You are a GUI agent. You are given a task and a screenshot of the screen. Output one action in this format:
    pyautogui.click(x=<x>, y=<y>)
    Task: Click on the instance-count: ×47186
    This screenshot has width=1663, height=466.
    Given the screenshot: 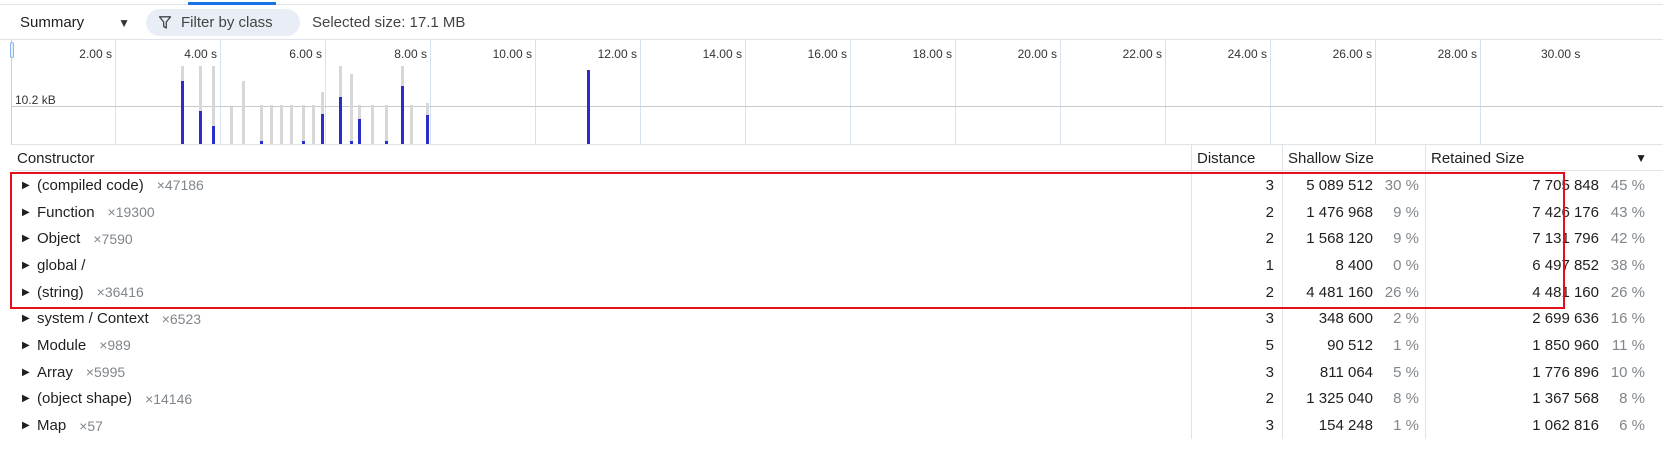 What is the action you would take?
    pyautogui.click(x=180, y=185)
    